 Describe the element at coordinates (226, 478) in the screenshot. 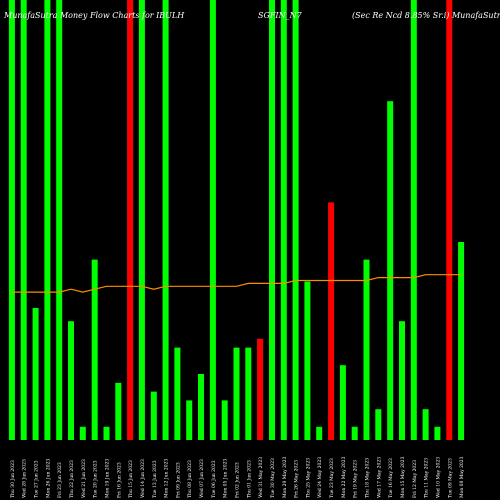

I see `x-tick-label: Mon 05 Jun 2023` at that location.